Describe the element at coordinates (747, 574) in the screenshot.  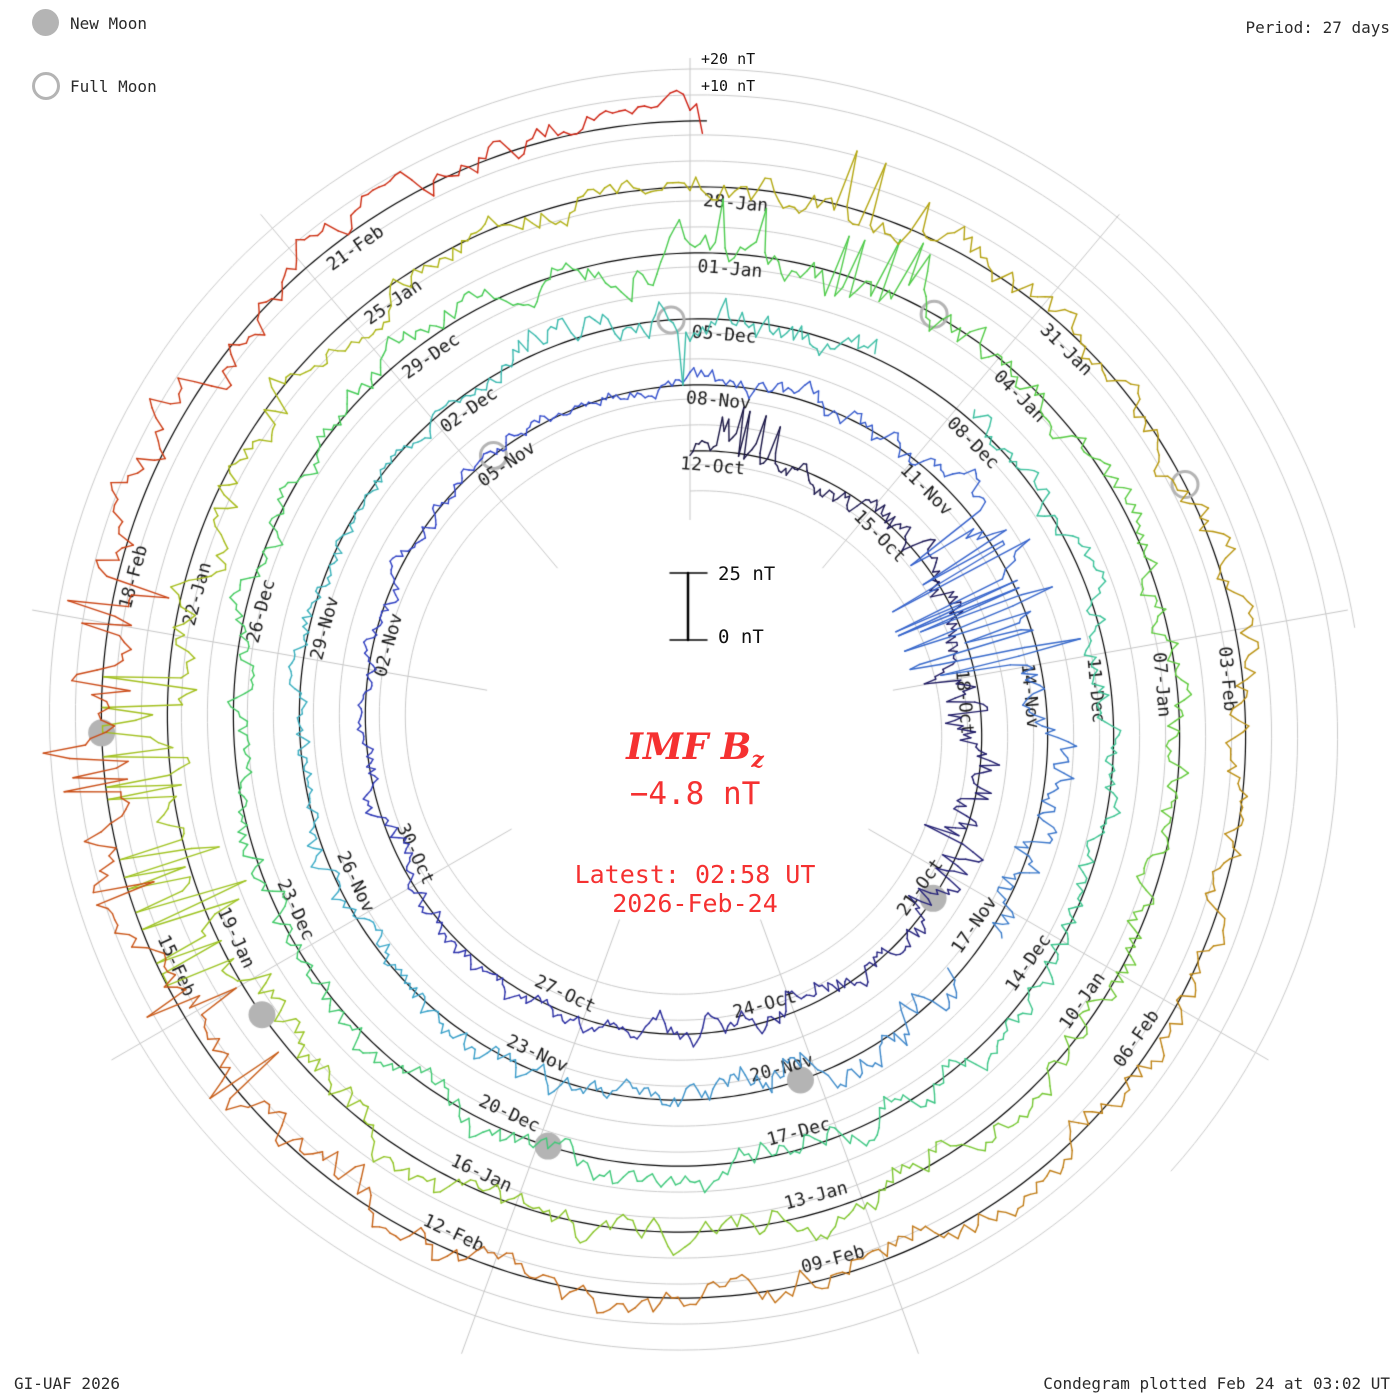
I see `scalebar-top-label: 25 nT` at that location.